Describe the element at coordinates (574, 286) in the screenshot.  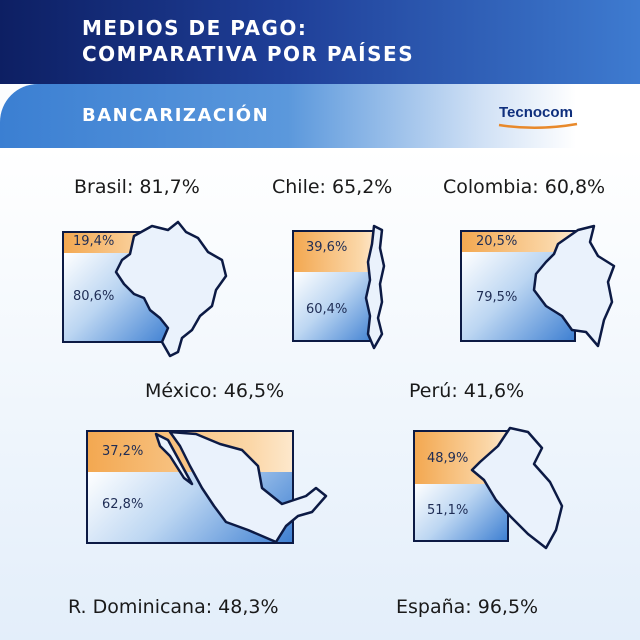
I see `colombia-map-icon` at that location.